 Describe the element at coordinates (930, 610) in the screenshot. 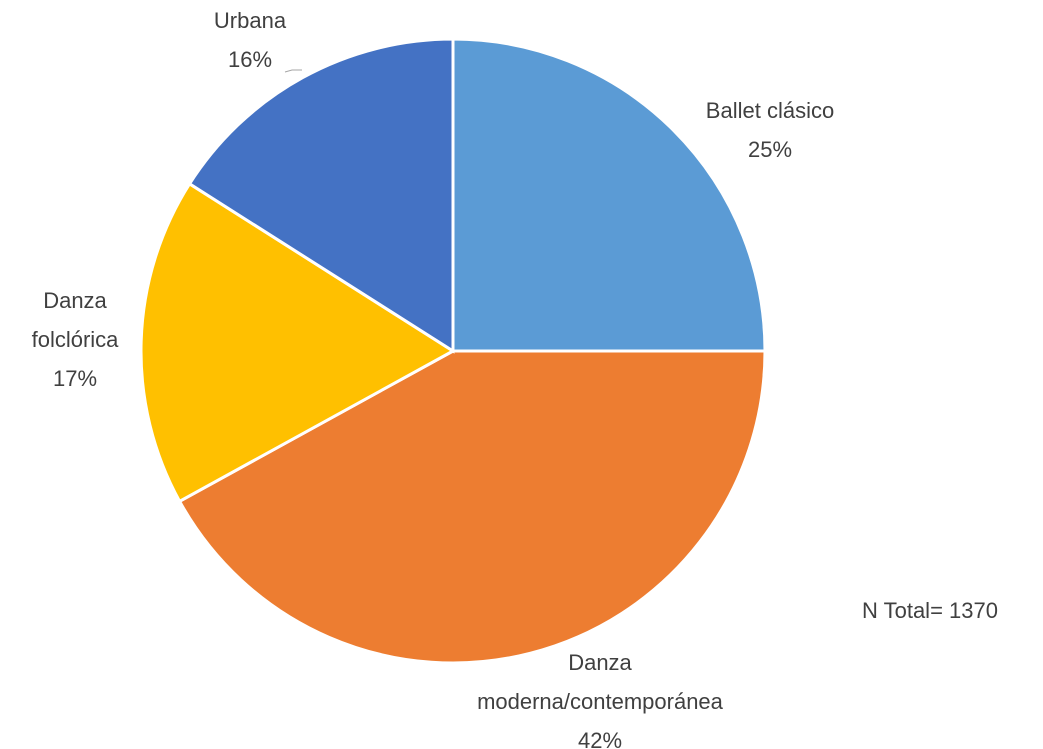

I see `annotation: N Total= 1370` at that location.